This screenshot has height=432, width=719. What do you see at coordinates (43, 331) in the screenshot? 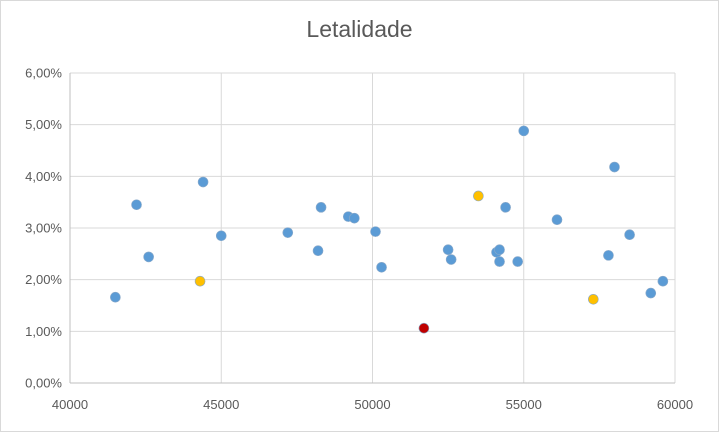
I see `y-tick-label: 1,00%` at bounding box center [43, 331].